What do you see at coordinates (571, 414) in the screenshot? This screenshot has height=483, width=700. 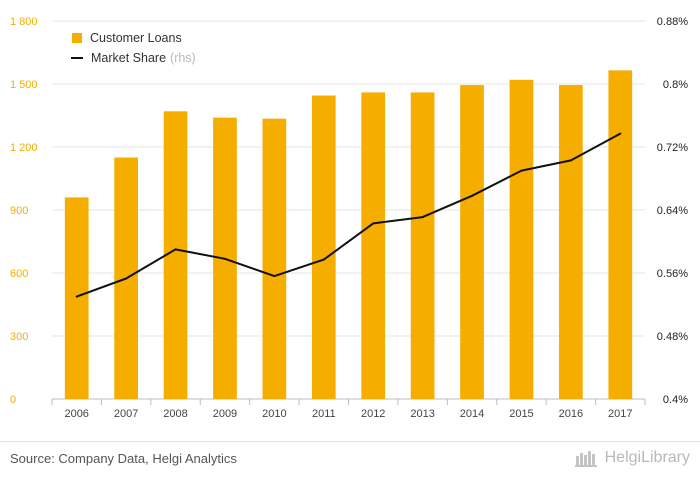 I see `x-tick-label: 2016` at bounding box center [571, 414].